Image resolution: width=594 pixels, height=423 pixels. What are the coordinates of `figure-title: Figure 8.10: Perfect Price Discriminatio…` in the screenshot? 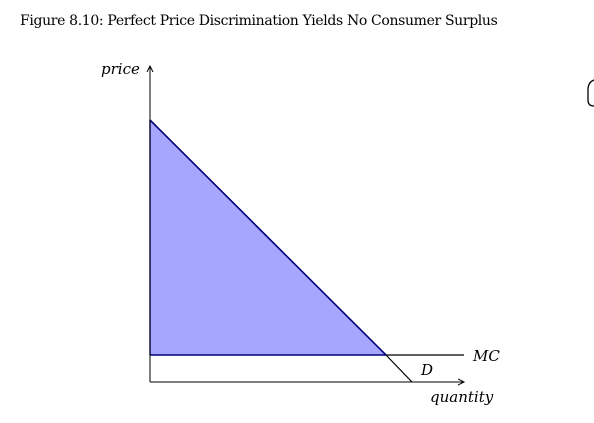 It's located at (259, 21).